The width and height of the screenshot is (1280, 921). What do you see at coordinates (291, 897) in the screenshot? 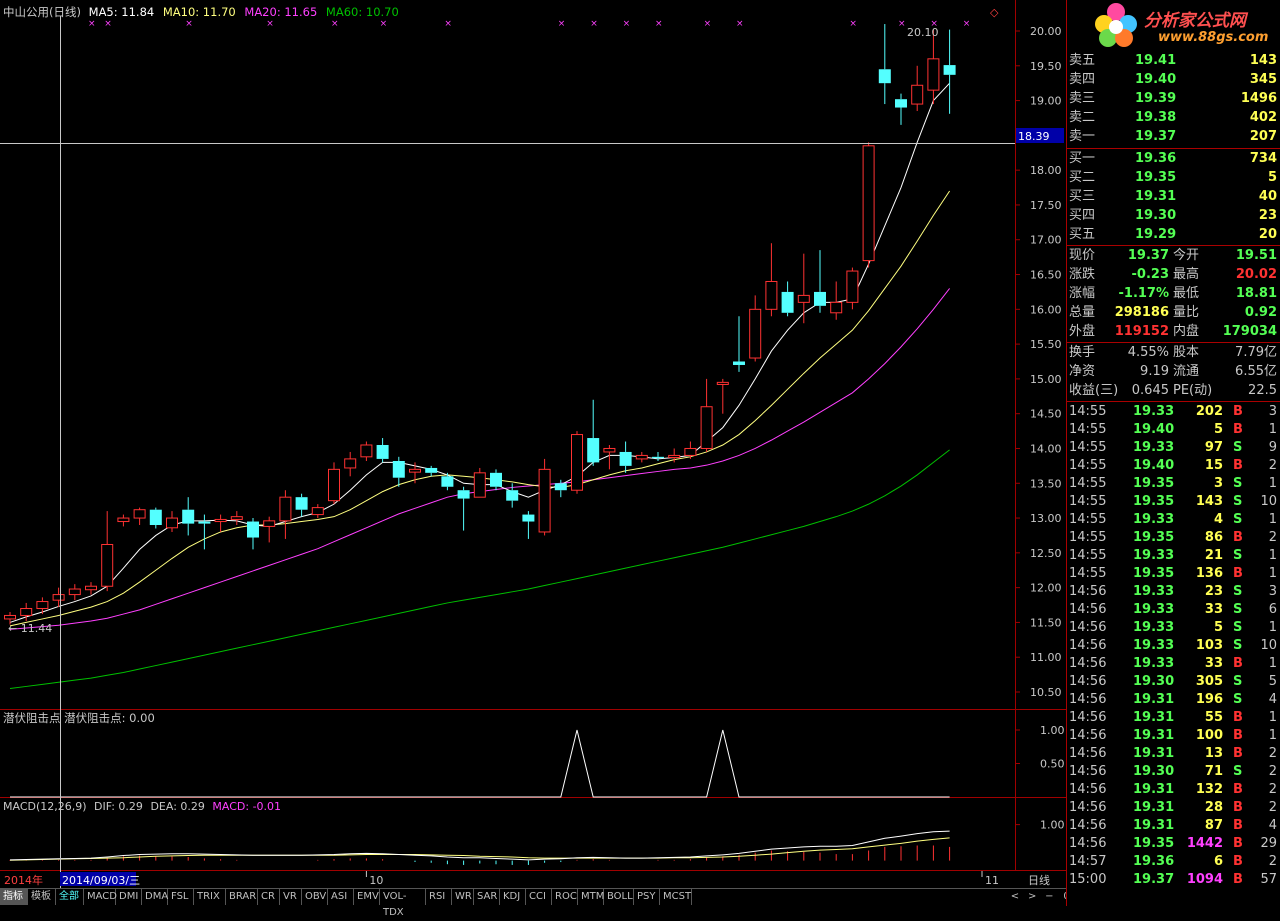
I see `tab-vr: VR` at bounding box center [291, 897].